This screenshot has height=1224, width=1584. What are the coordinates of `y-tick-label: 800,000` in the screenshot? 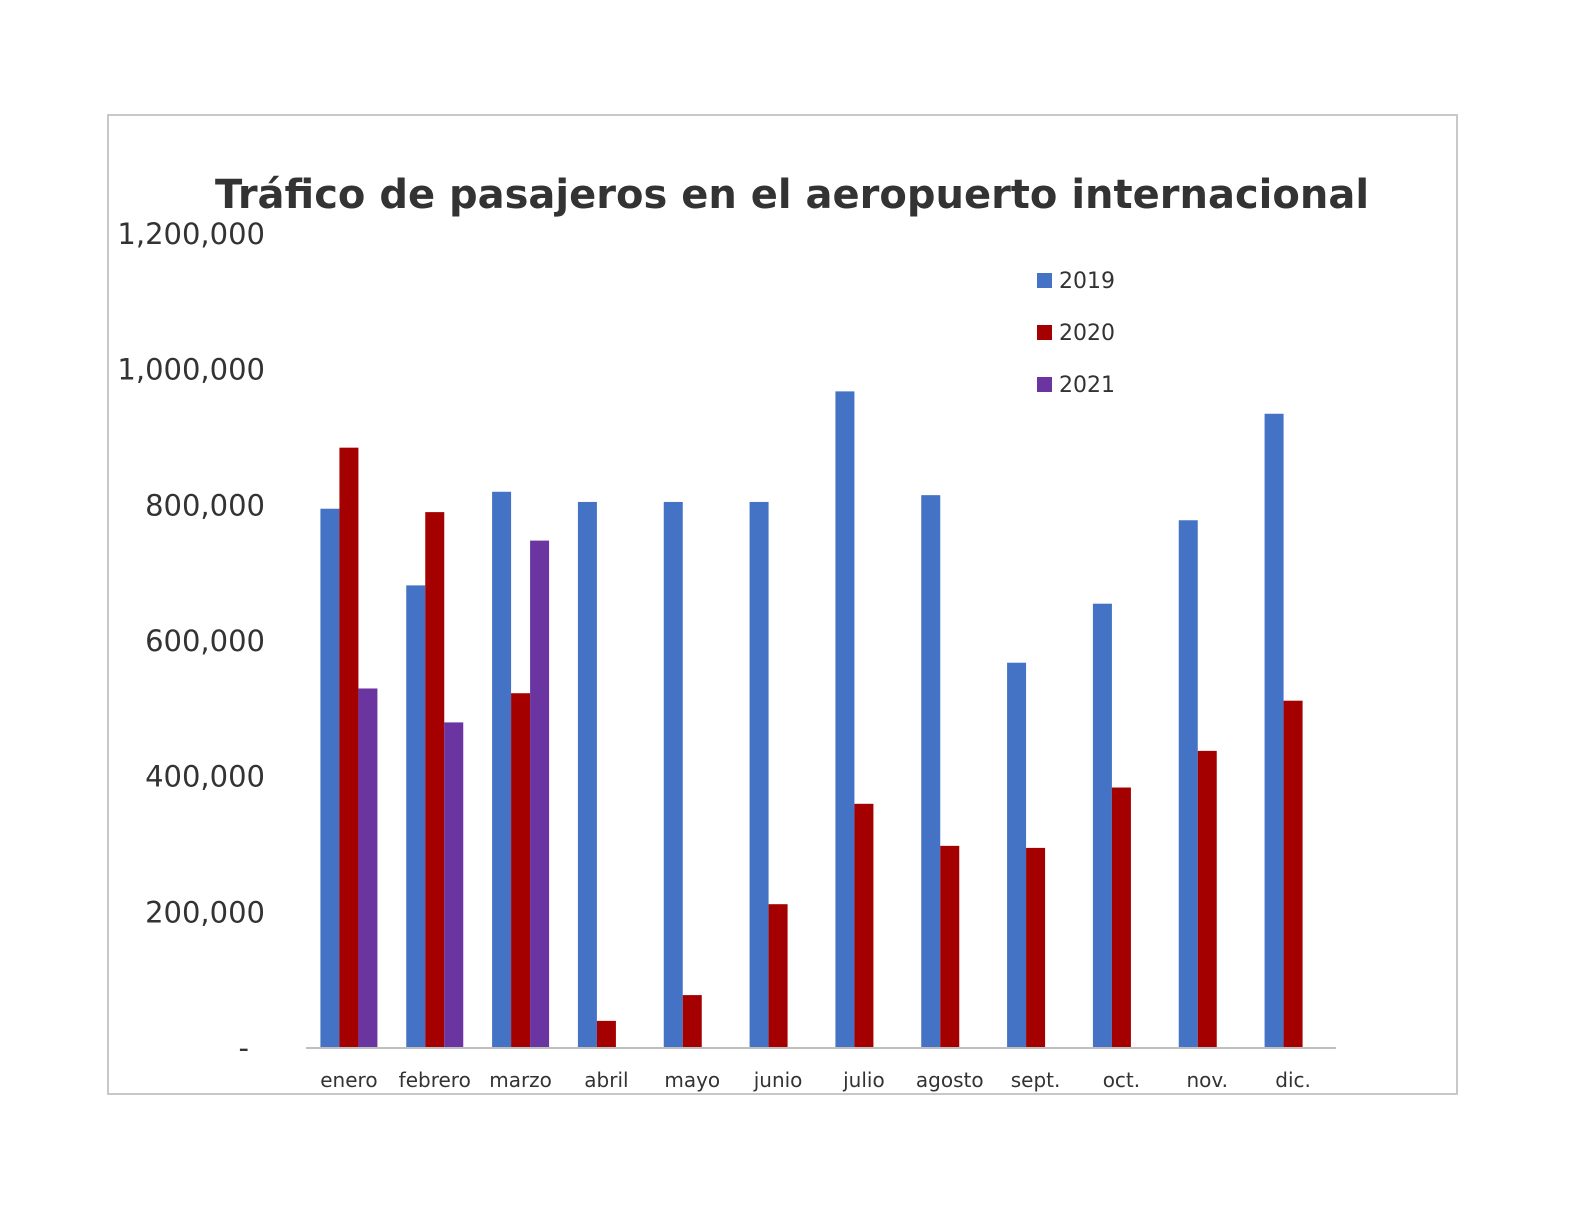 It's located at (205, 505).